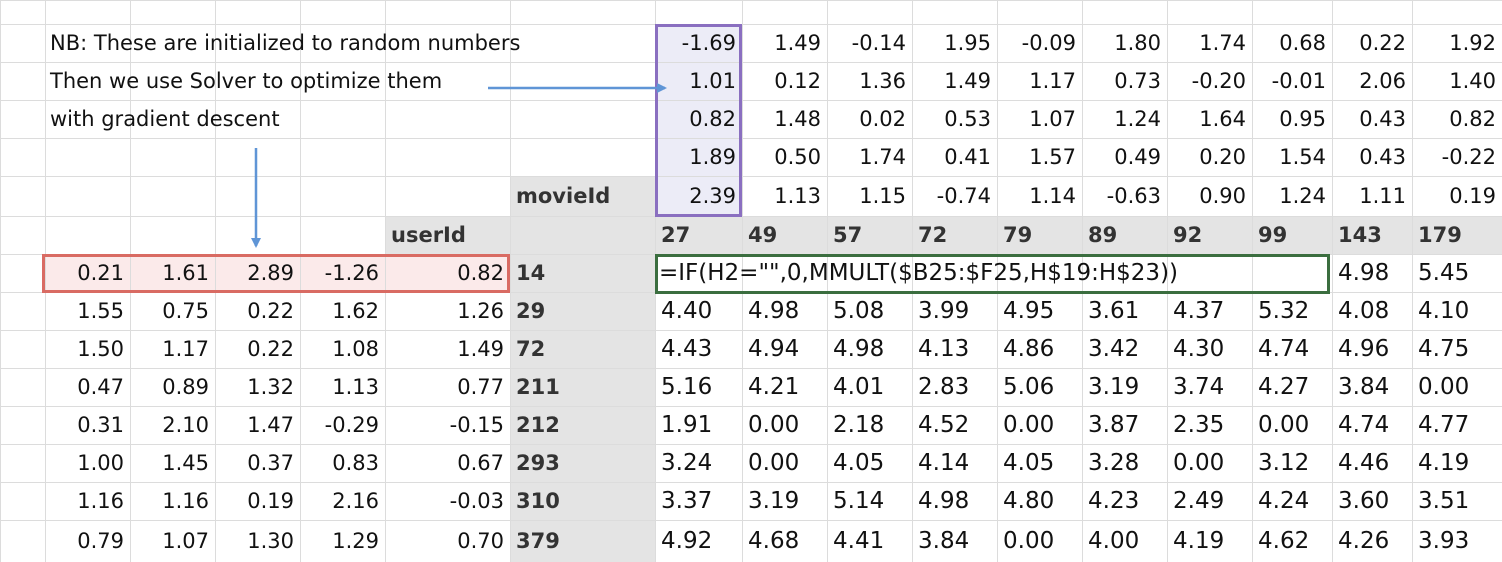  Describe the element at coordinates (480, 311) in the screenshot. I see `user-factor-cell: 1.26` at that location.